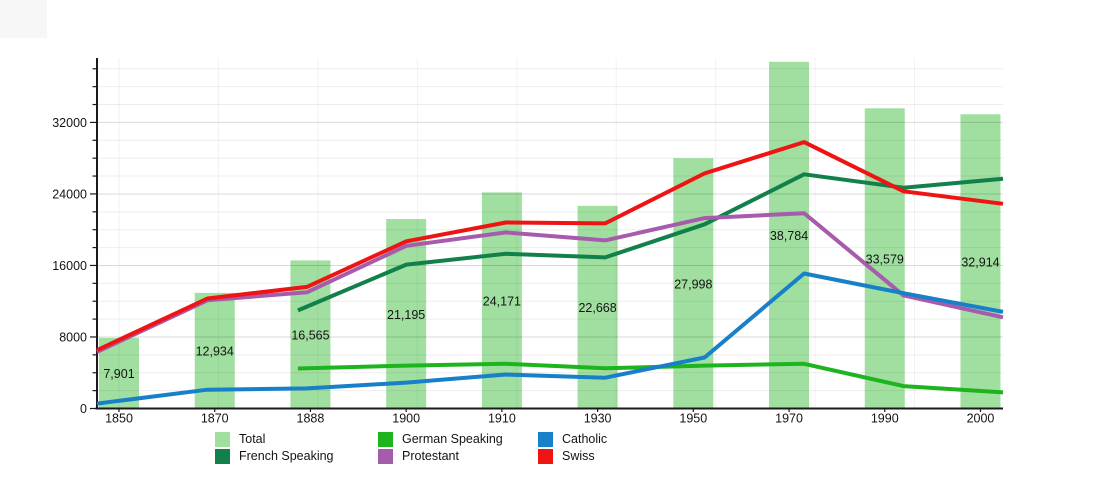 The height and width of the screenshot is (500, 1100). Describe the element at coordinates (118, 374) in the screenshot. I see `bar-value-label: 7,901` at that location.